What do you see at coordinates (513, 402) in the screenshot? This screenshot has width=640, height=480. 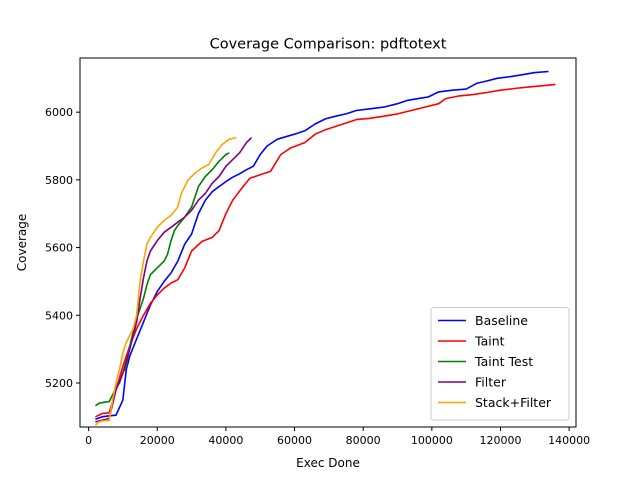 I see `legend-label: Stack+Filter` at bounding box center [513, 402].